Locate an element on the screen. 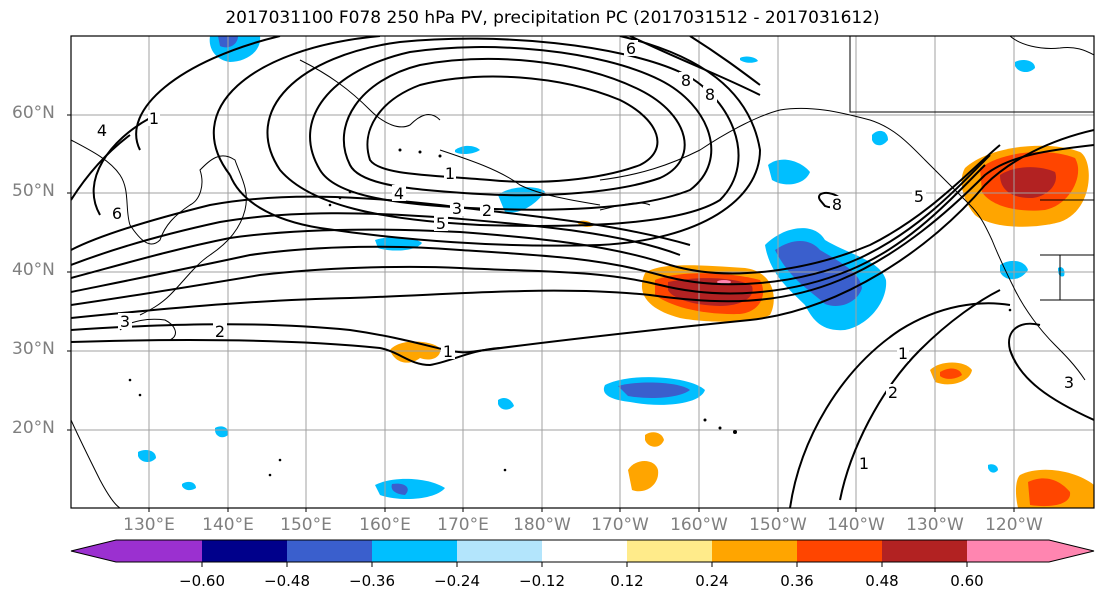  lon-label-140e: 140°E is located at coordinates (228, 525).